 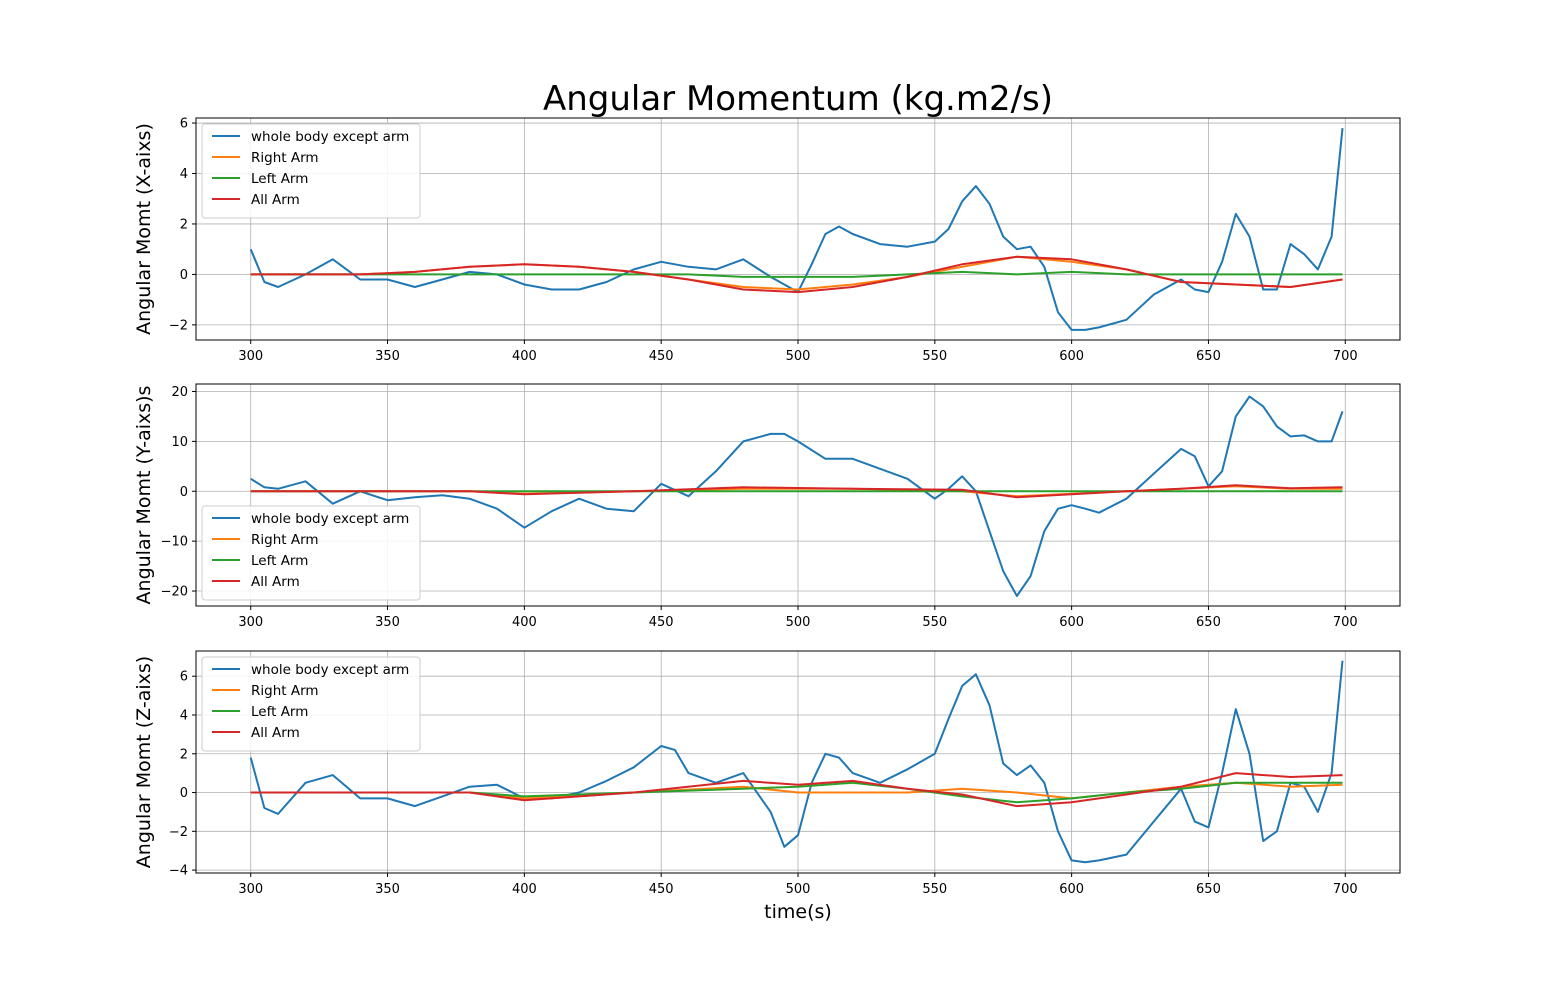 I want to click on y-tick-label: 10, so click(x=179, y=442).